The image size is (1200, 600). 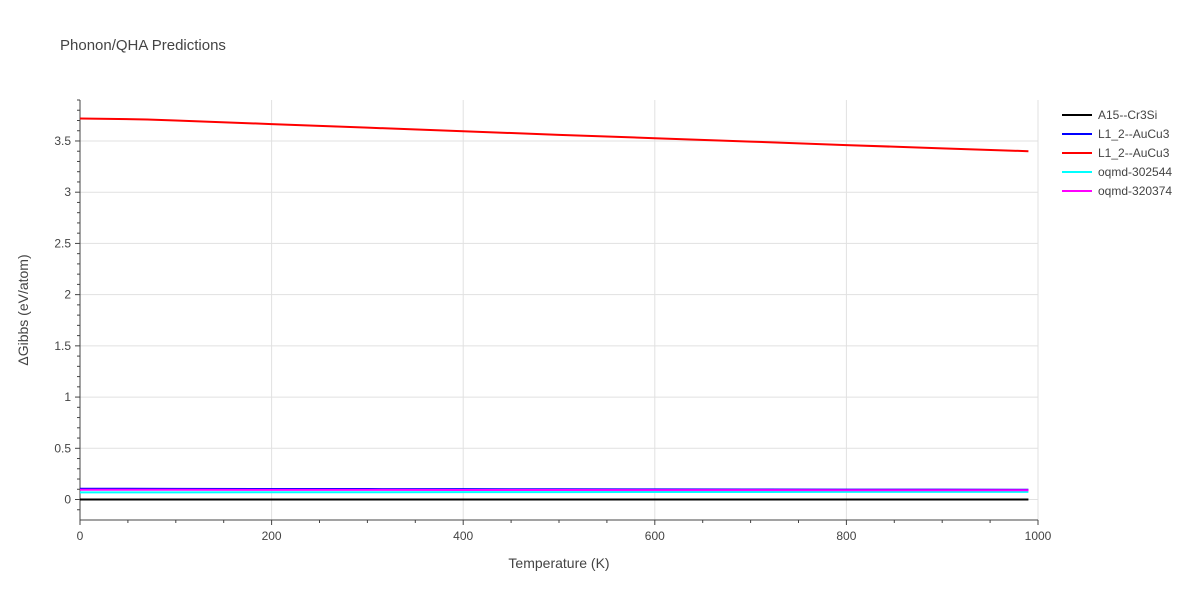 I want to click on legend-item: oqmd-302544, so click(x=1117, y=172).